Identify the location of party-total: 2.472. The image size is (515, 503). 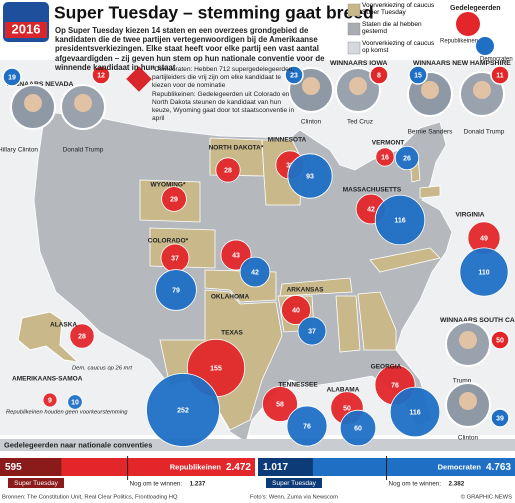
(238, 467).